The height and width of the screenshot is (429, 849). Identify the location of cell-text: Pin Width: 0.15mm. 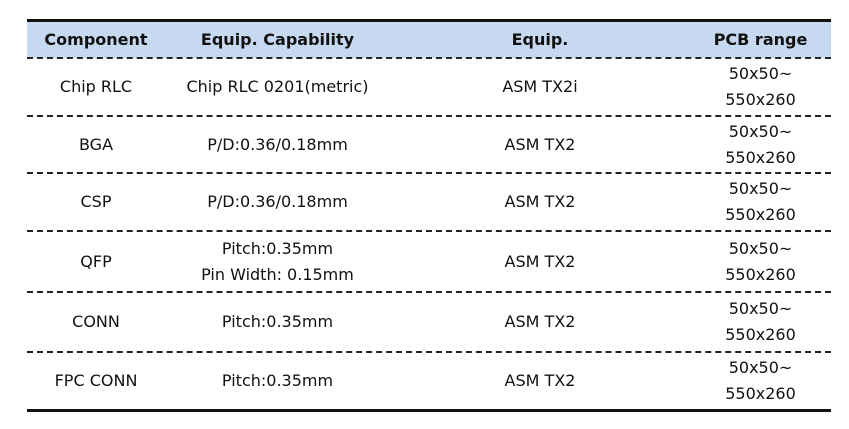
(277, 274).